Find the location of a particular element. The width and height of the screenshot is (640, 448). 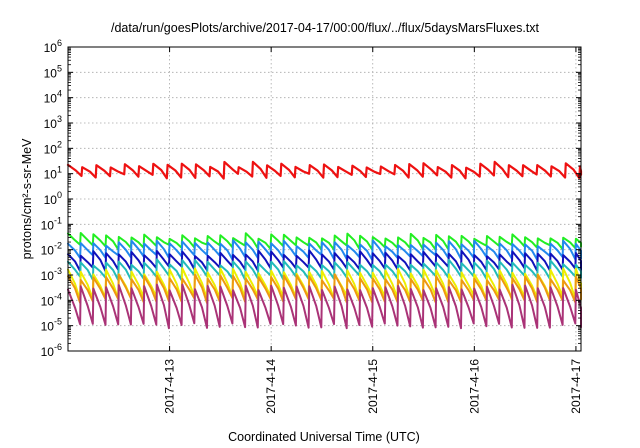

y-axis-label: protons/cm²-s-sr-MeV is located at coordinates (27, 199).